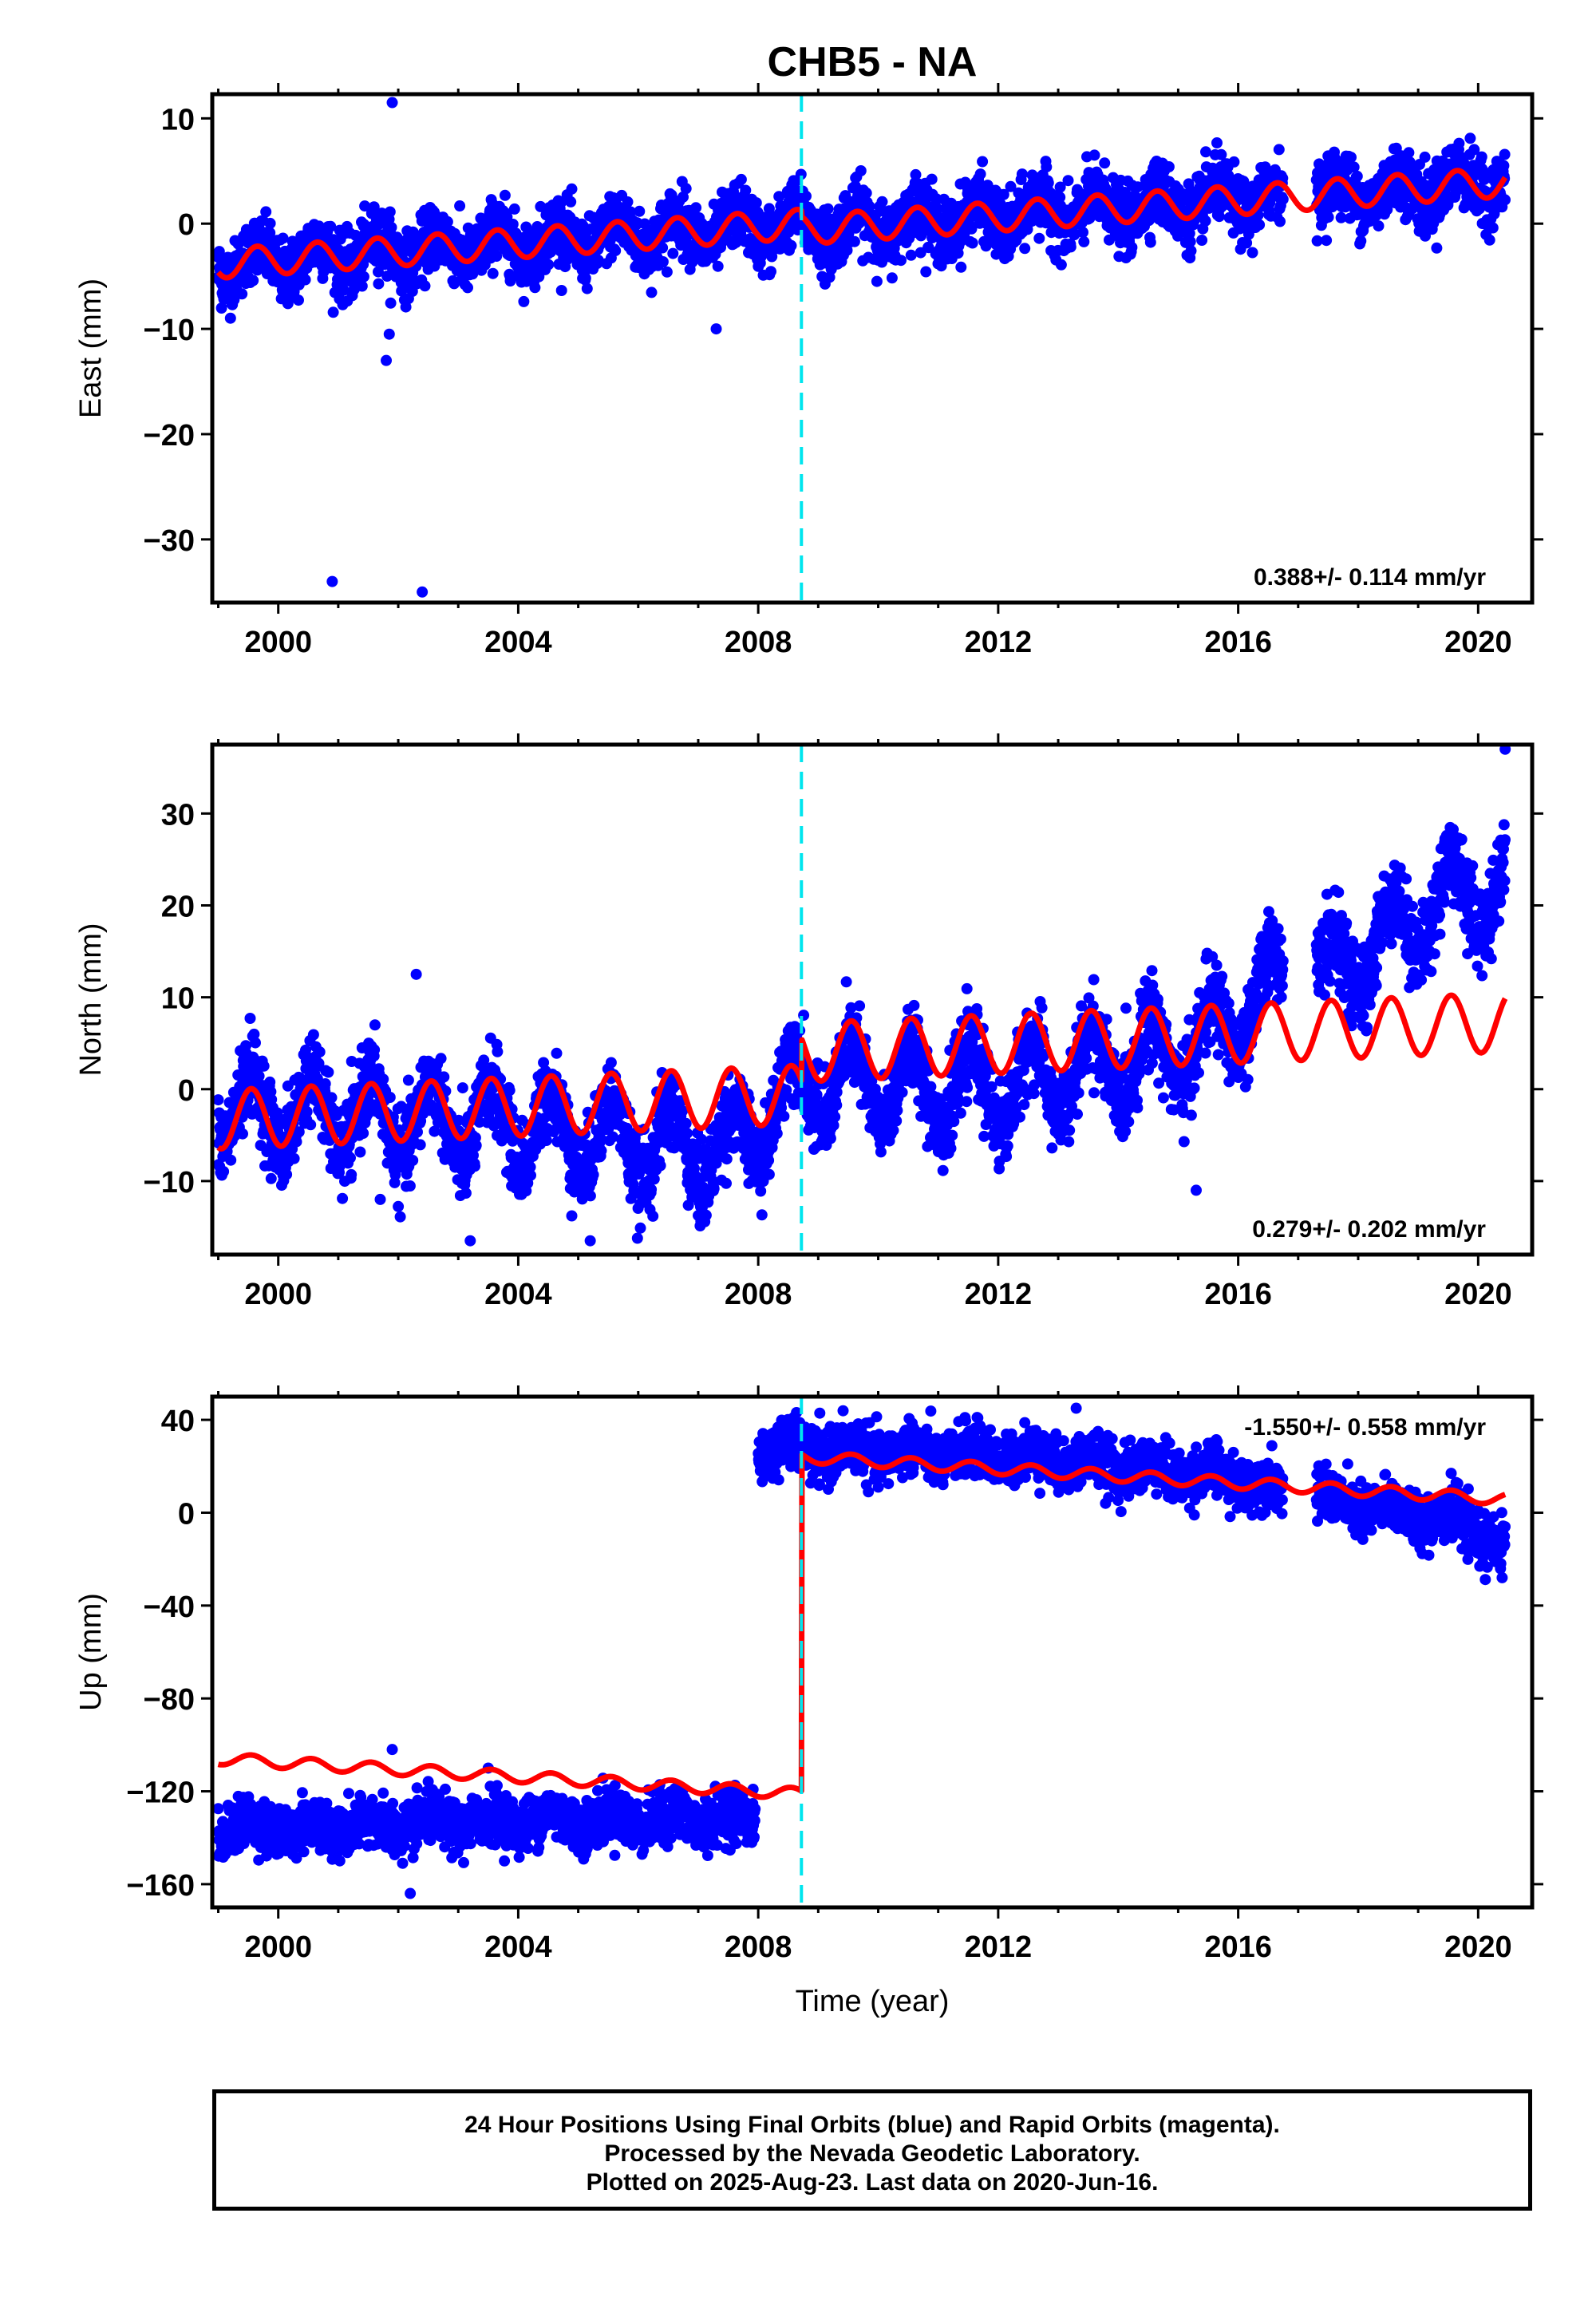 The width and height of the screenshot is (1596, 2316). Describe the element at coordinates (1369, 1229) in the screenshot. I see `north-rate-label: 0.279+/- 0.202 mm/yr` at that location.